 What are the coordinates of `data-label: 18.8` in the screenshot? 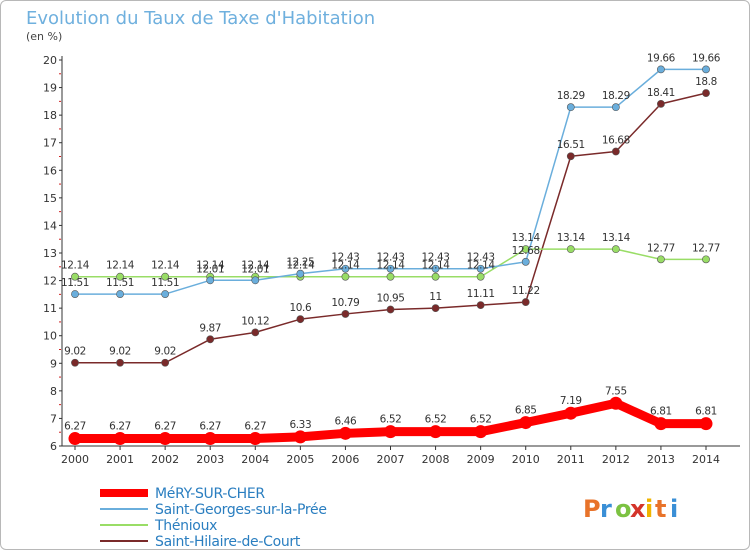 It's located at (706, 82).